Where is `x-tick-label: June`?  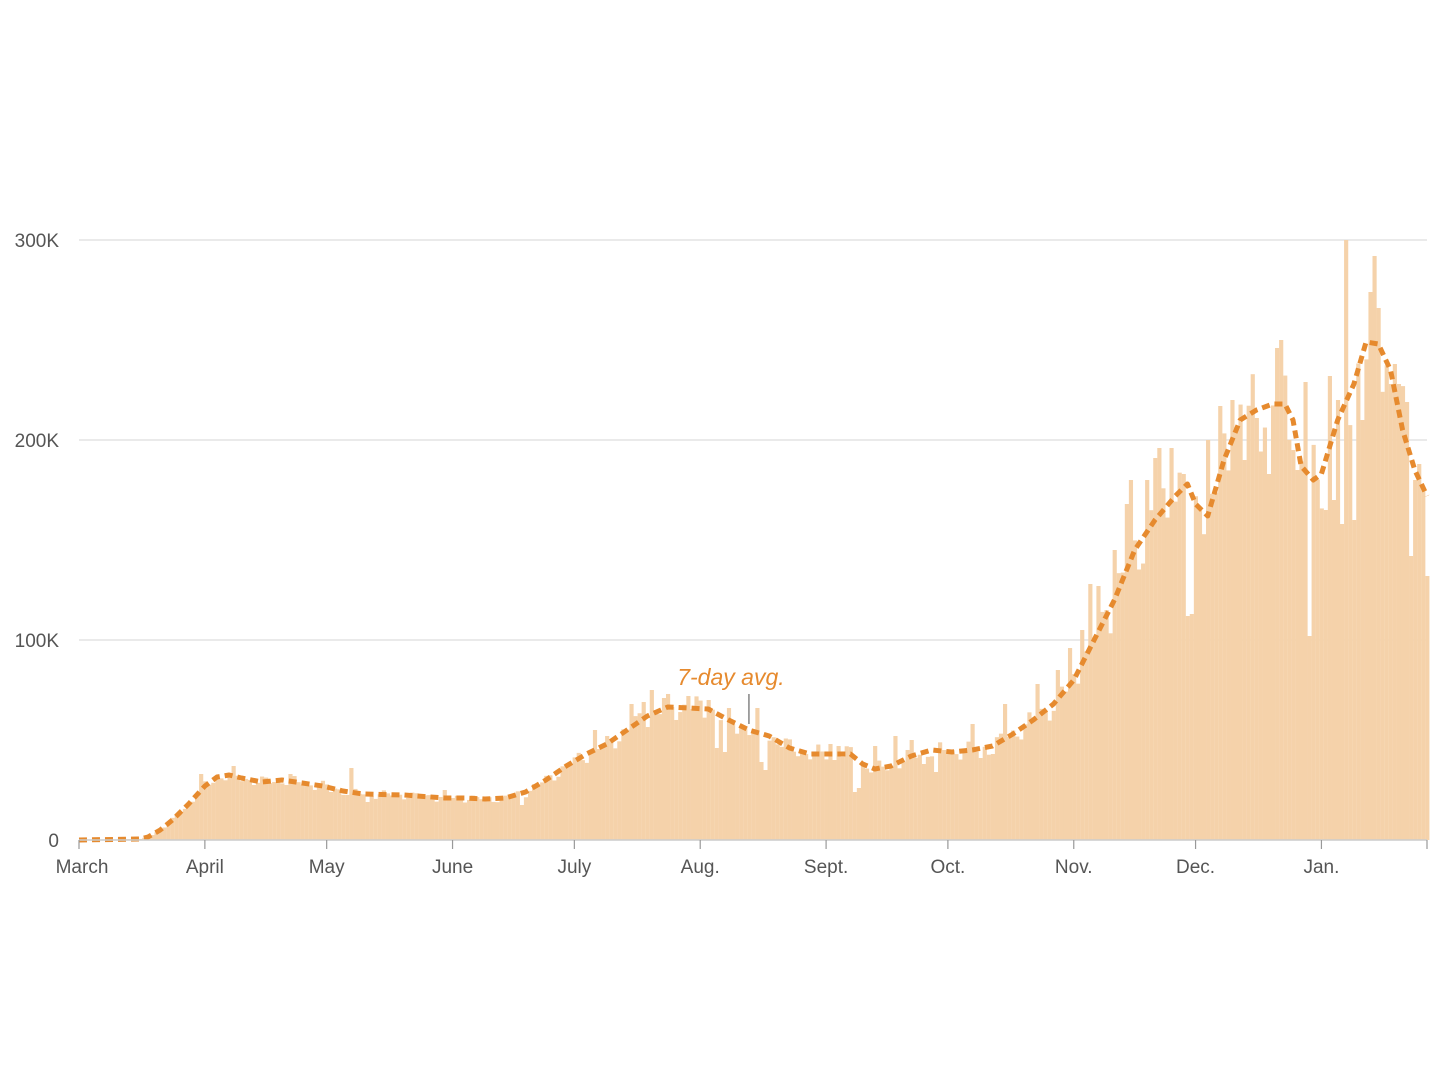
x-tick-label: June is located at coordinates (452, 867).